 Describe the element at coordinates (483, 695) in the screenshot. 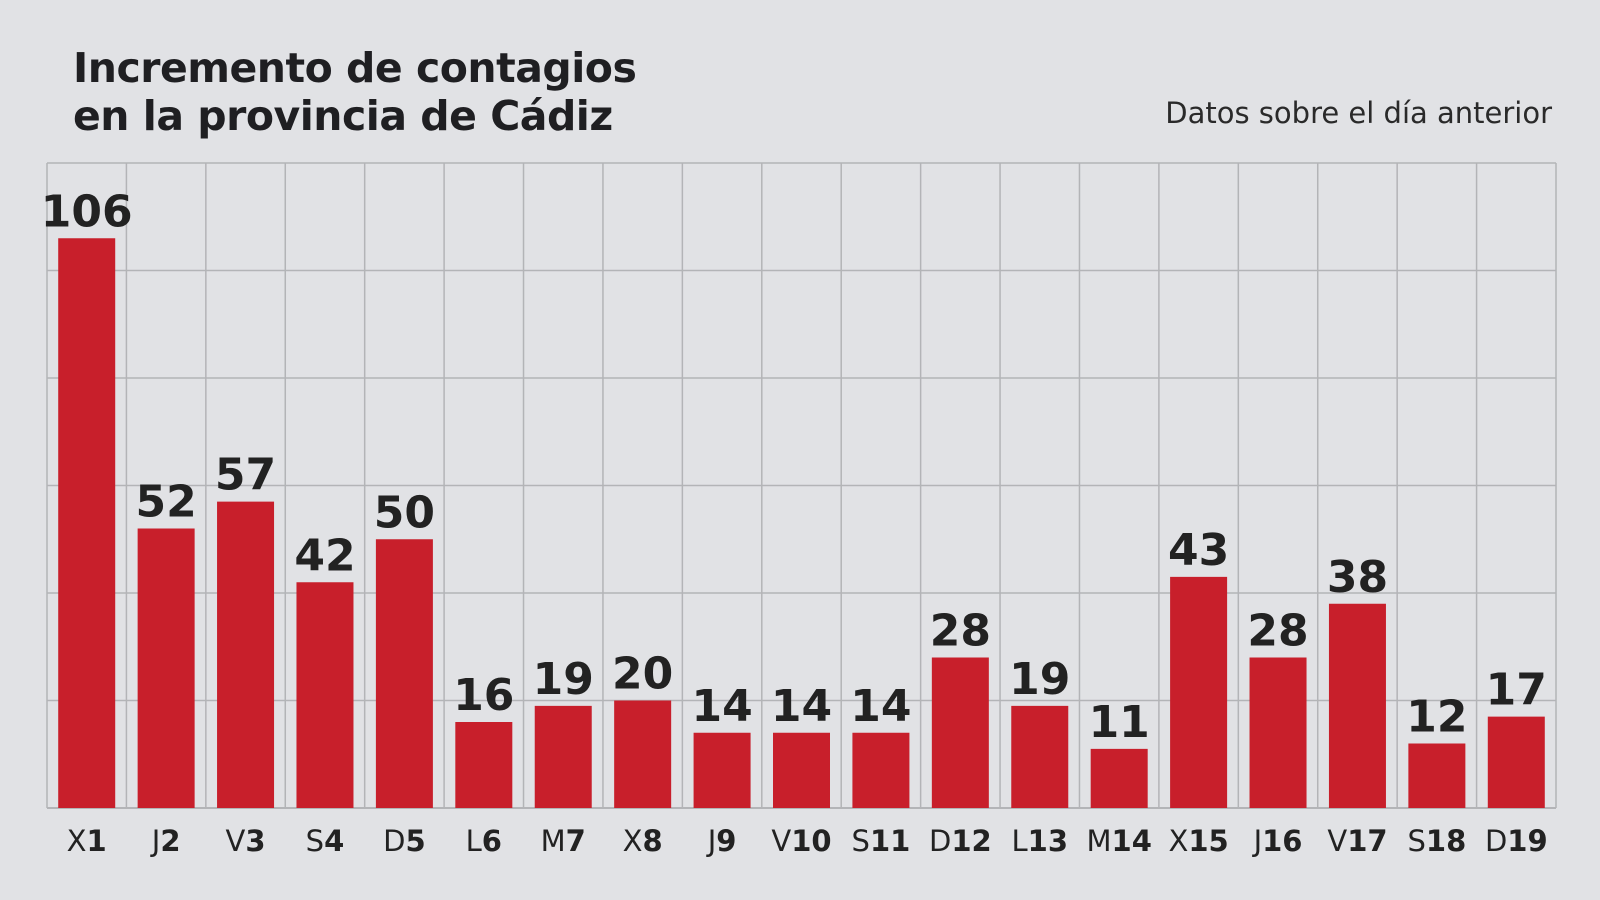

I see `data-label-L6: 16` at that location.